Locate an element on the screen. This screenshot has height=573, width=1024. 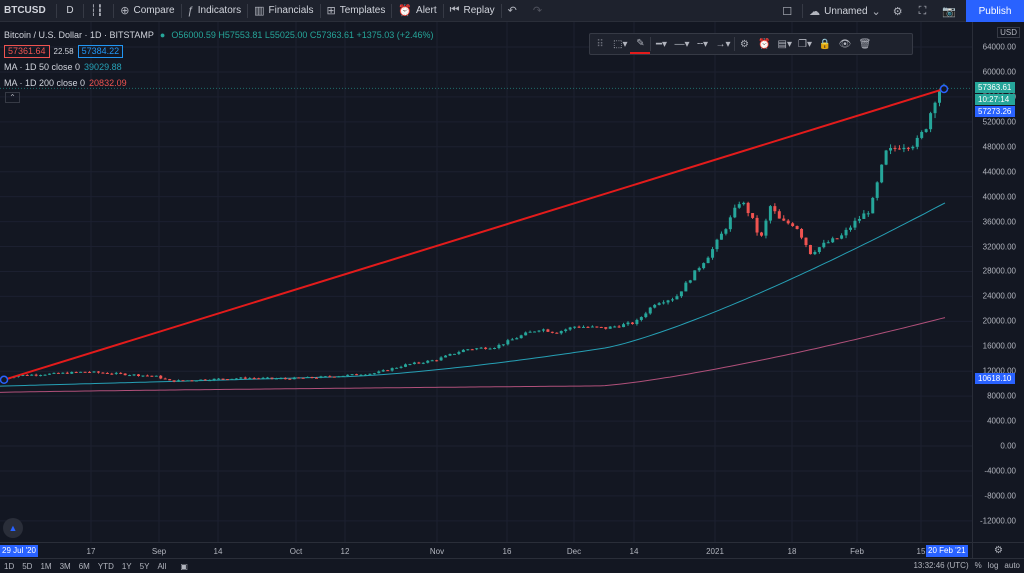
time-tick-label: 16 is located at coordinates (507, 551).